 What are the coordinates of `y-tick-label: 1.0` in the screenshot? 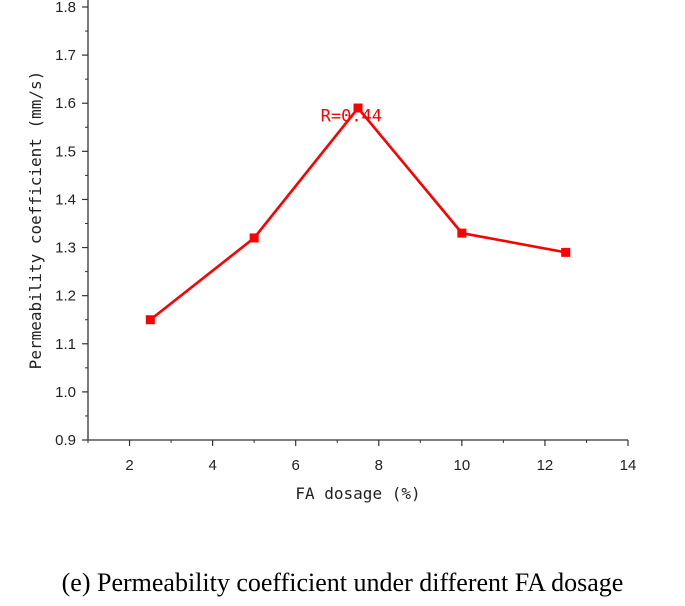 It's located at (65, 392).